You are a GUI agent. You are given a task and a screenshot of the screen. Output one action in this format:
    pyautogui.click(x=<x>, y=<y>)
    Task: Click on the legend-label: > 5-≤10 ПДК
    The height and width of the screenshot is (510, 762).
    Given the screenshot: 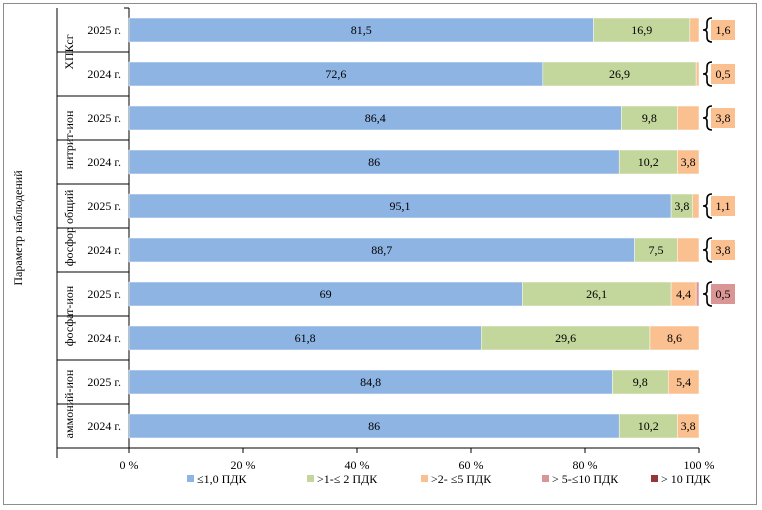 What is the action you would take?
    pyautogui.click(x=585, y=479)
    